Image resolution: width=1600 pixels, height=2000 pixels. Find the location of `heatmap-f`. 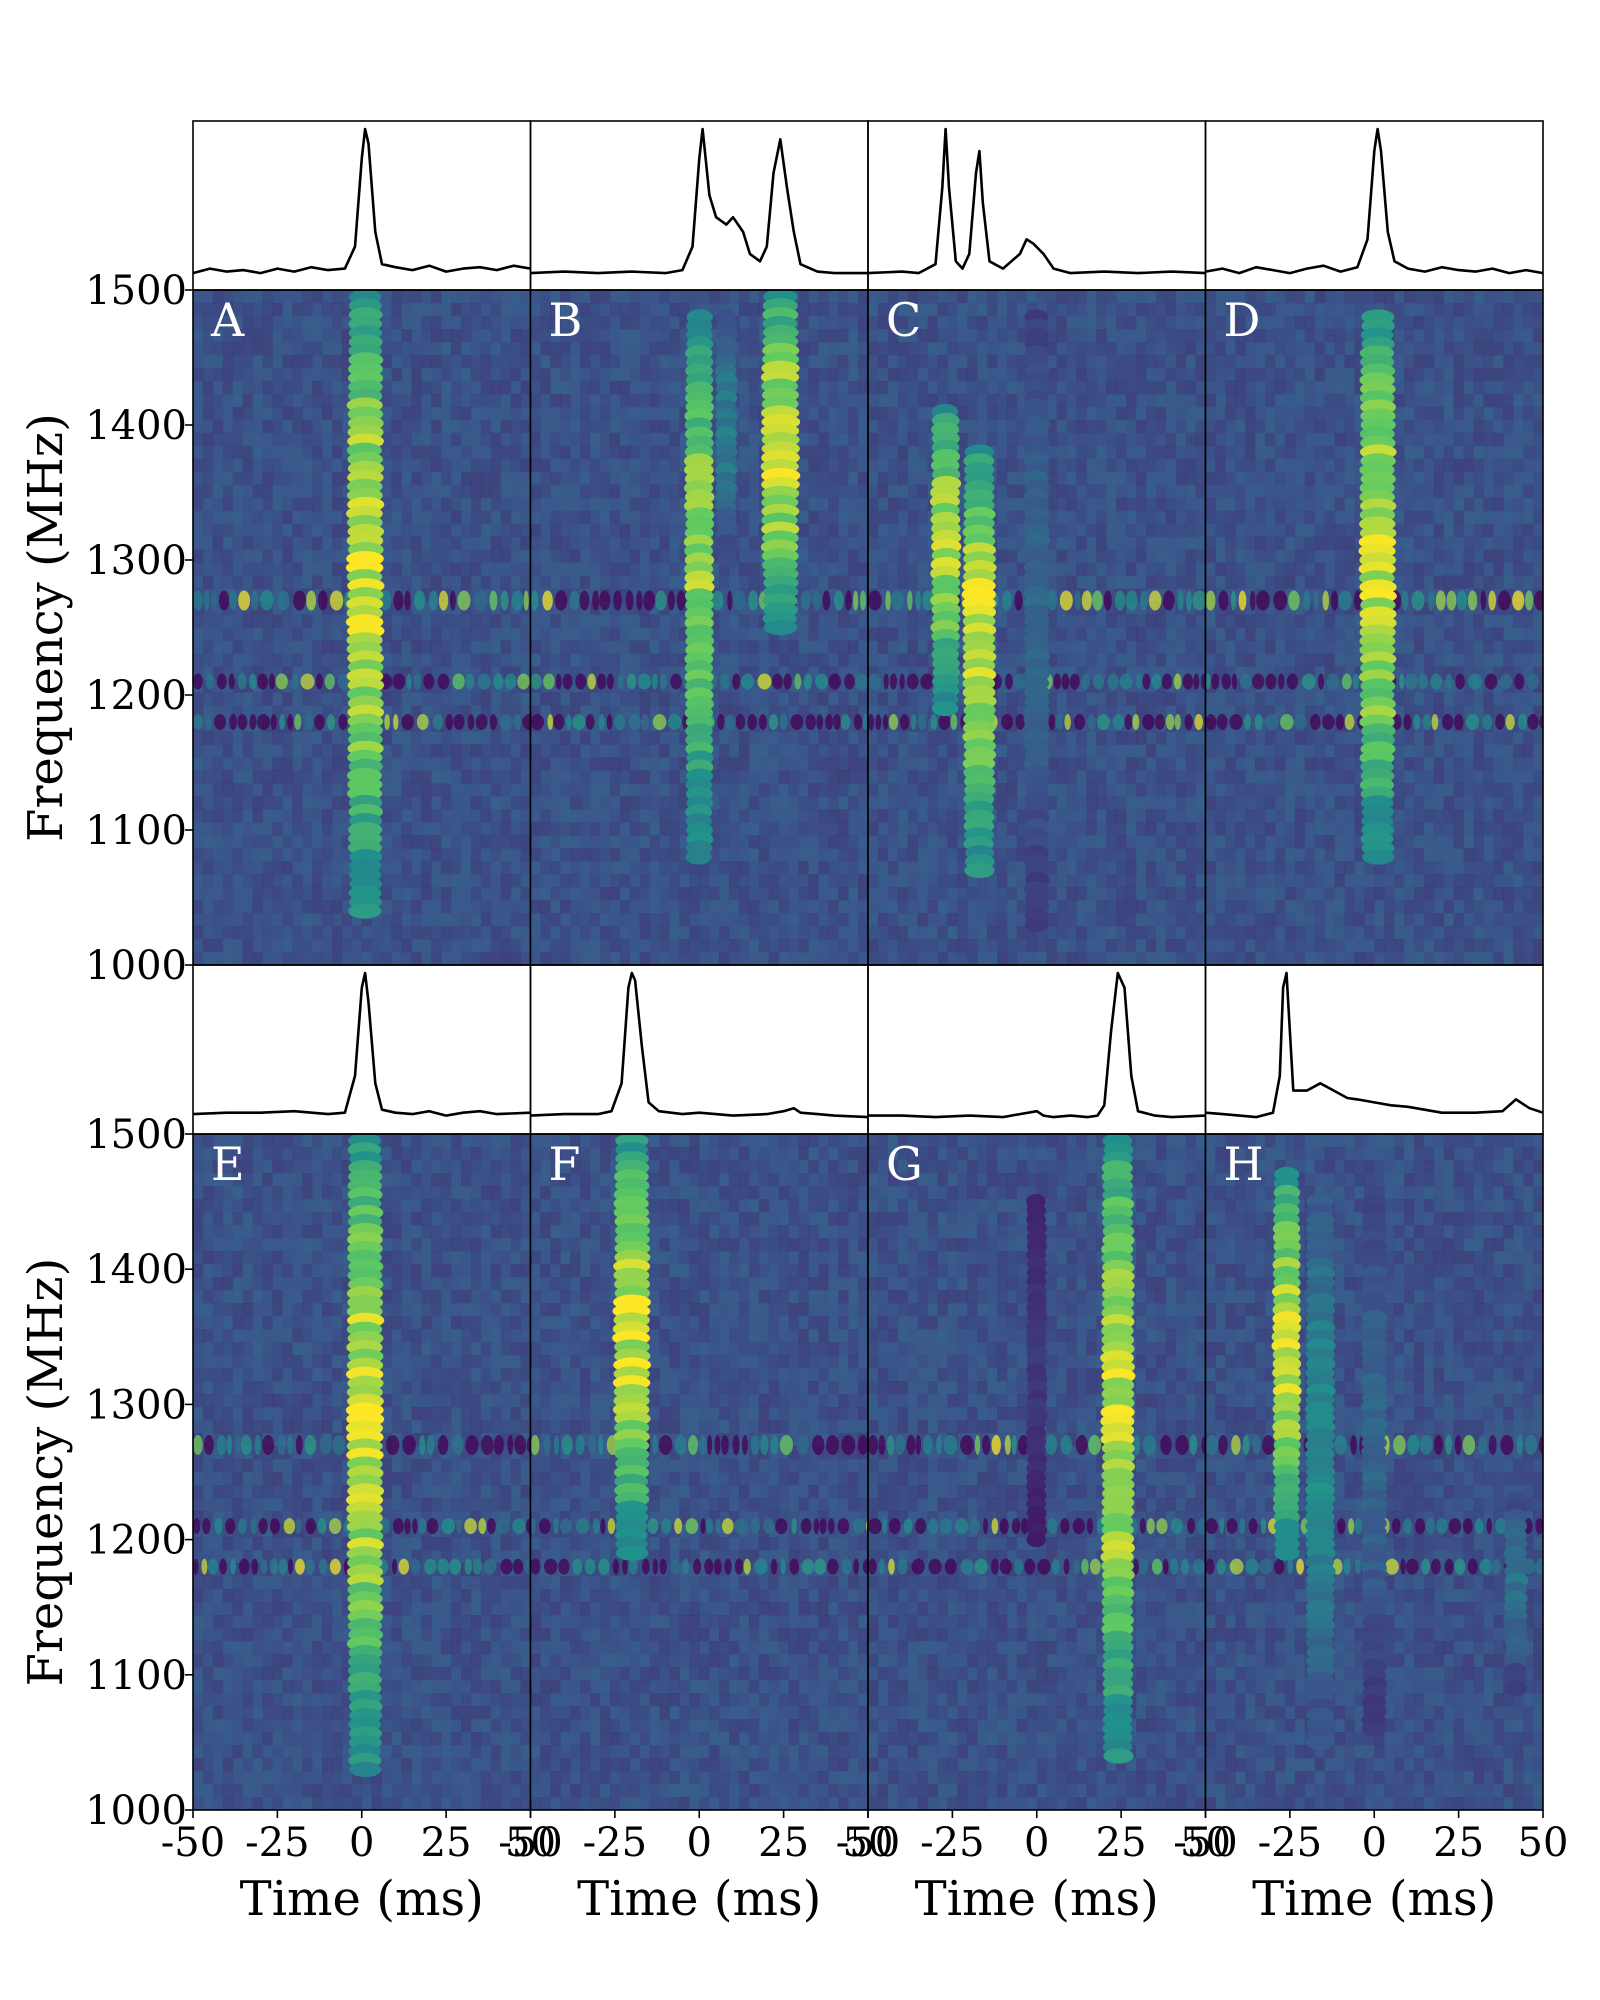

heatmap-f is located at coordinates (699, 1472).